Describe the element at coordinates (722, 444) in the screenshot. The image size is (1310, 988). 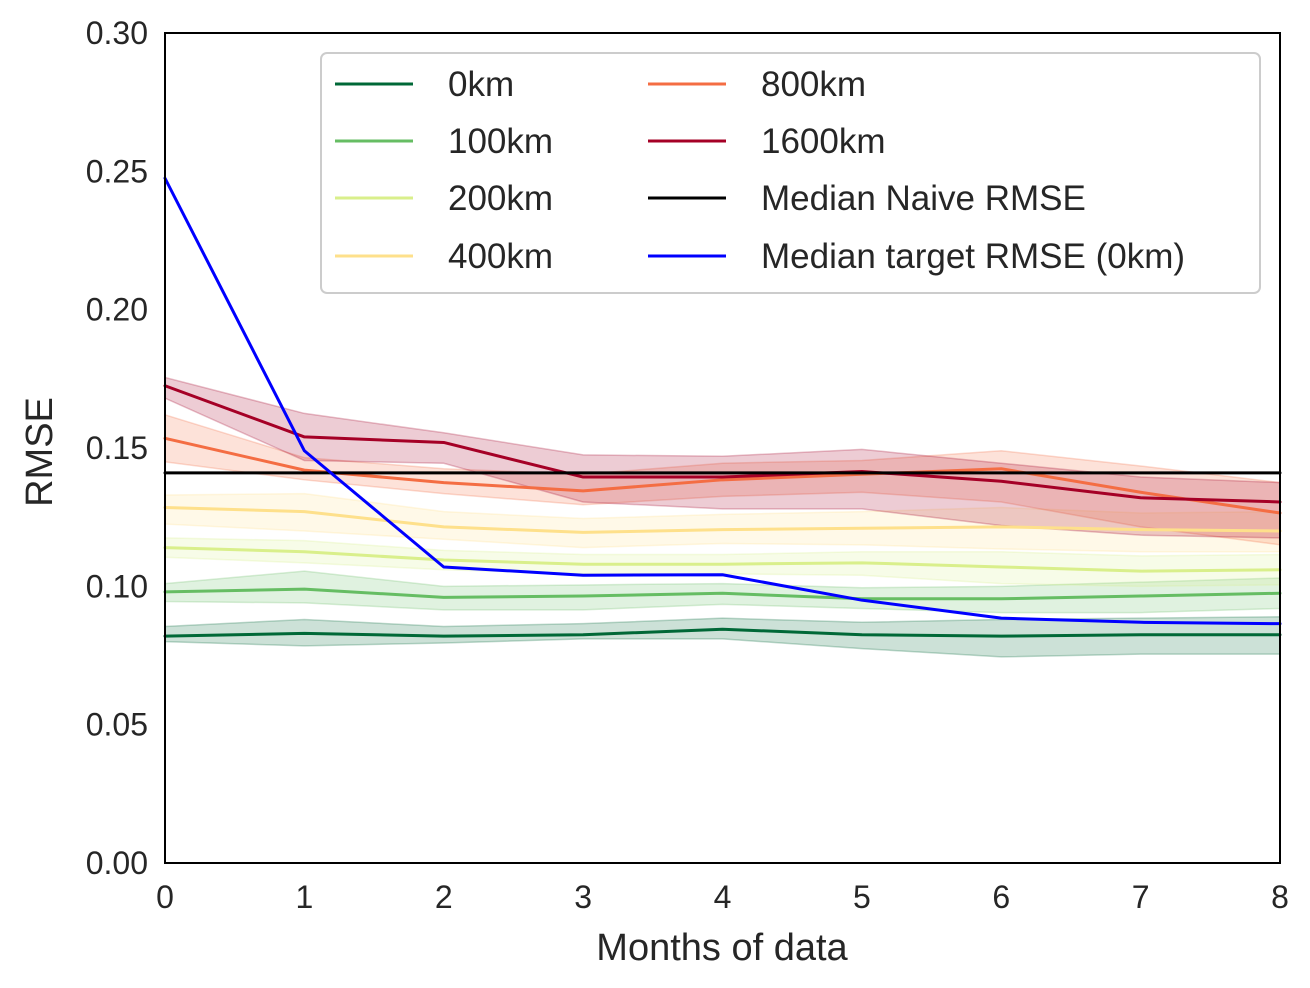
I see `series-line-1600km` at that location.